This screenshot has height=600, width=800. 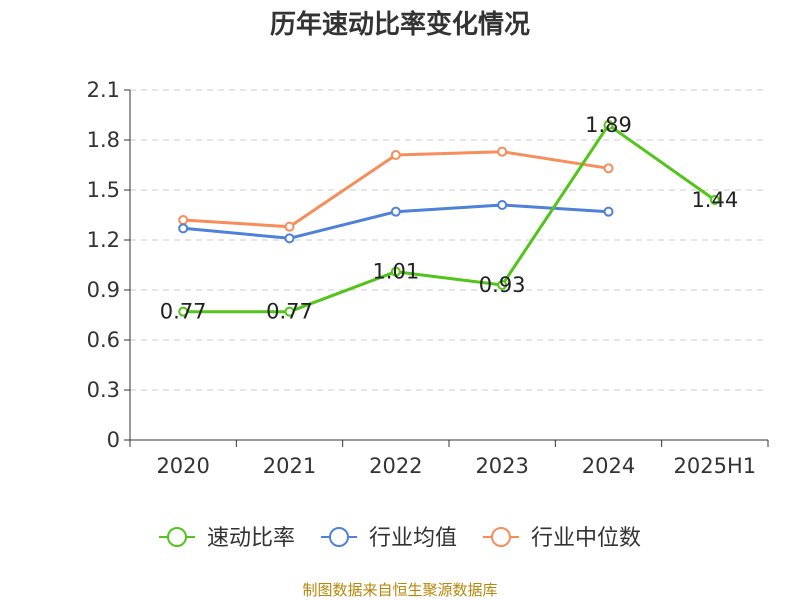 I want to click on y-tick-label: 0.3, so click(x=103, y=390).